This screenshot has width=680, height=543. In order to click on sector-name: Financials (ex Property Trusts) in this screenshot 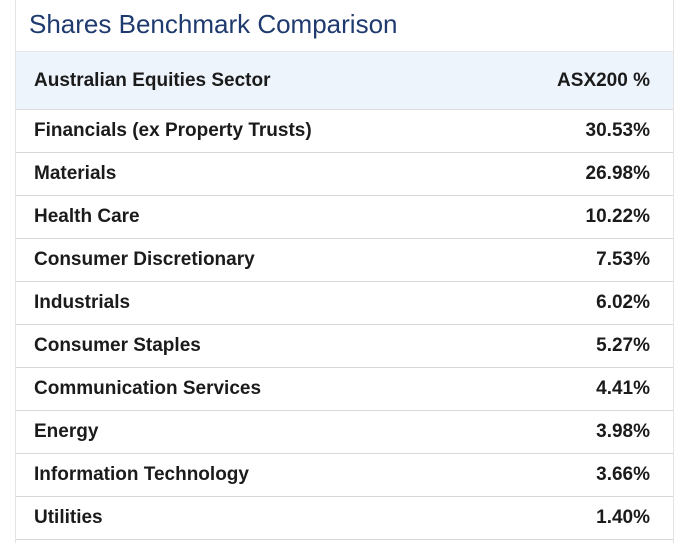, I will do `click(173, 130)`.